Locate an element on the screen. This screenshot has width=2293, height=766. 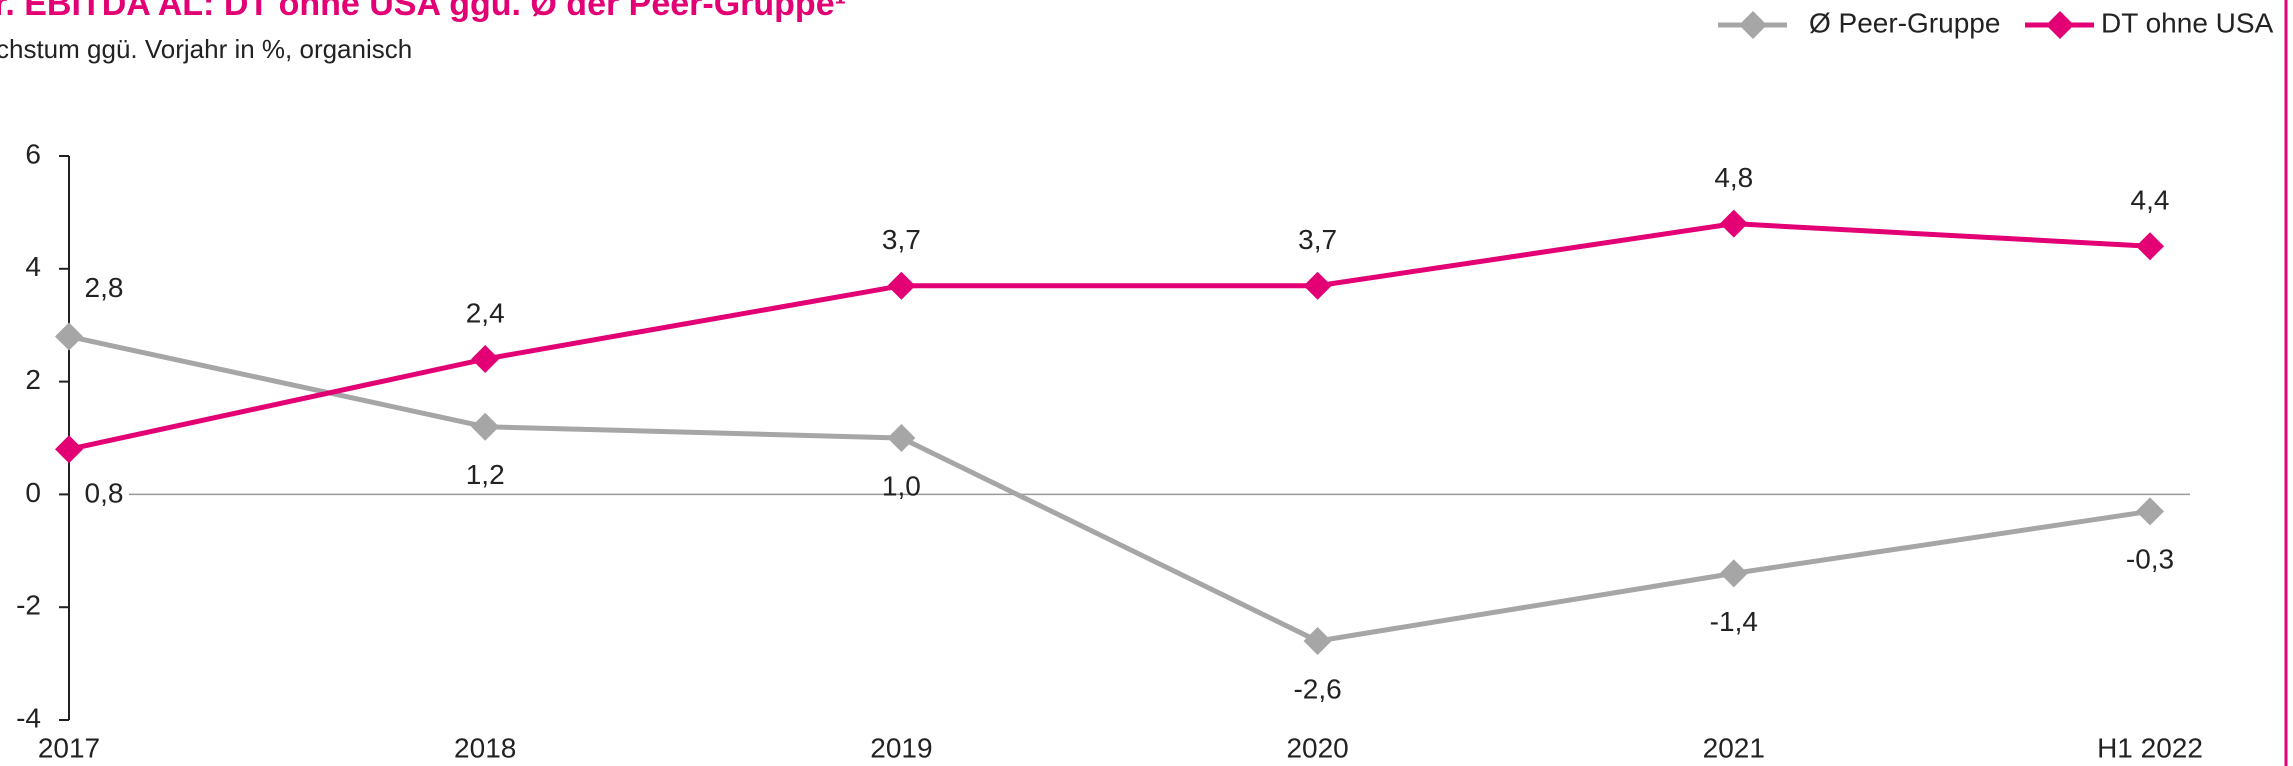
x-tick-label: 2020 is located at coordinates (1317, 747).